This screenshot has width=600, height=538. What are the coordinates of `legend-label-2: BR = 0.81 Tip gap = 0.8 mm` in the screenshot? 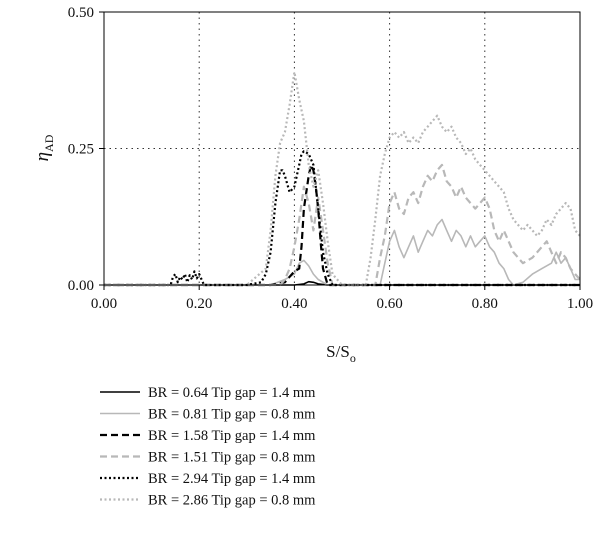 It's located at (232, 415).